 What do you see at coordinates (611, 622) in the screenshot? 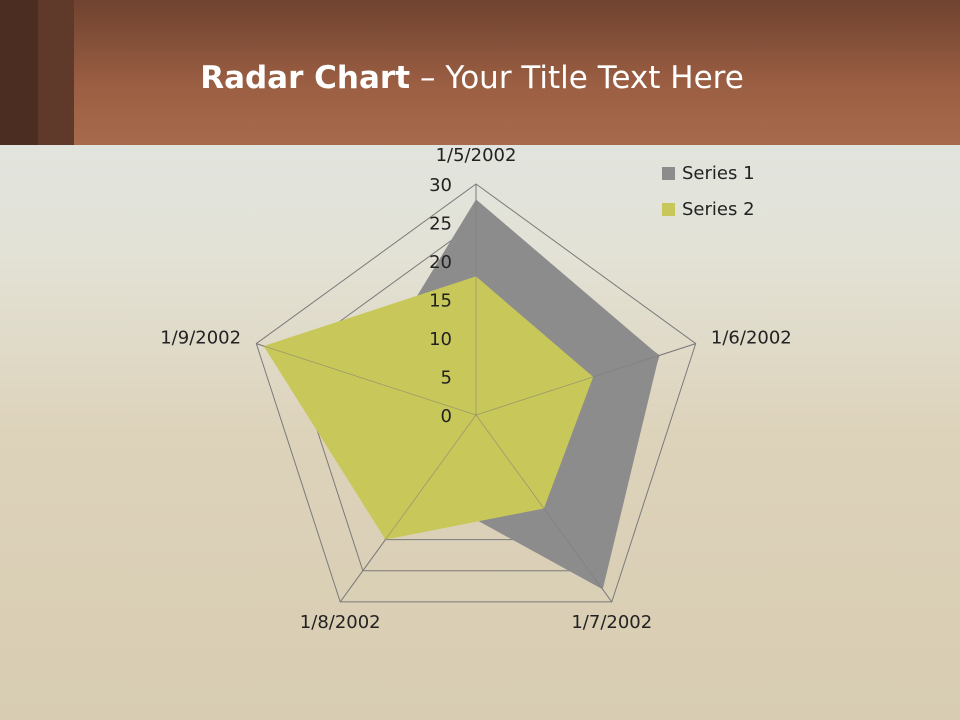
I see `category-label: 1/7/2002` at bounding box center [611, 622].